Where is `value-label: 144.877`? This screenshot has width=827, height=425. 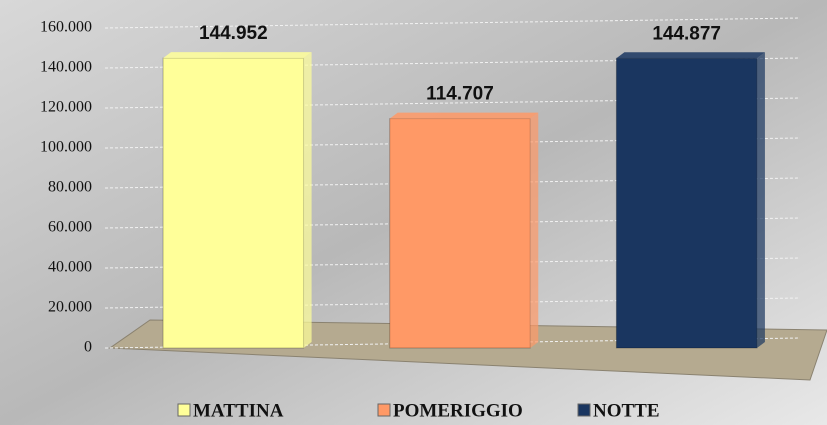
value-label: 144.877 is located at coordinates (686, 33).